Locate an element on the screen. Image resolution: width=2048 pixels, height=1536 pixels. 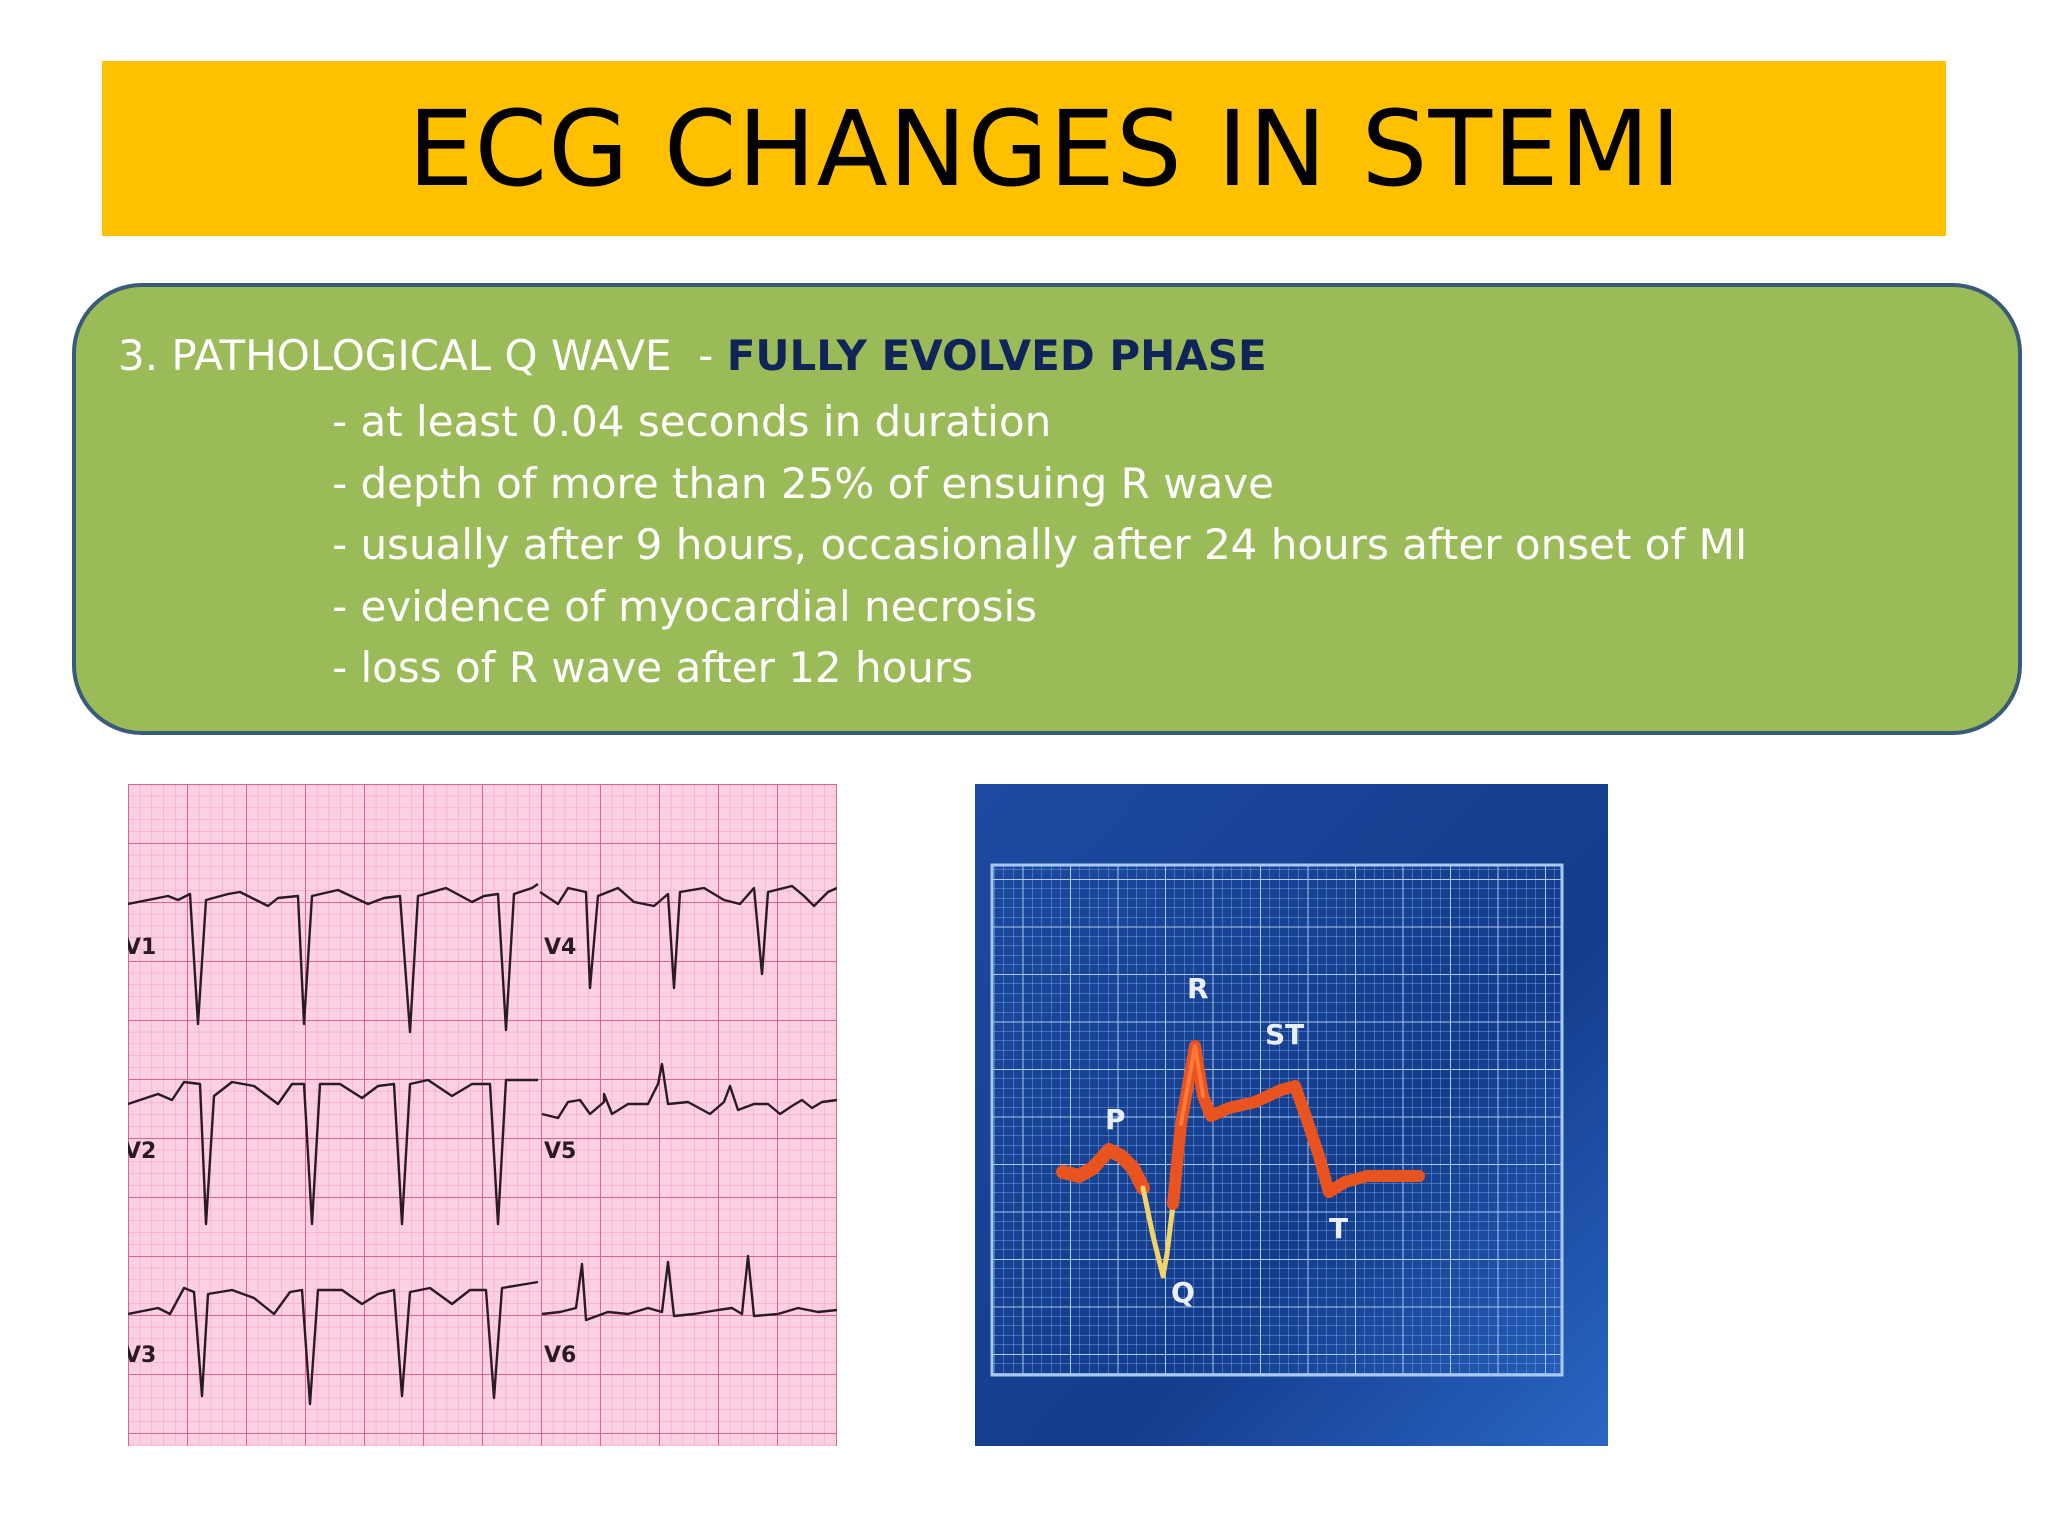
wave-label-st: ST is located at coordinates (1284, 1034).